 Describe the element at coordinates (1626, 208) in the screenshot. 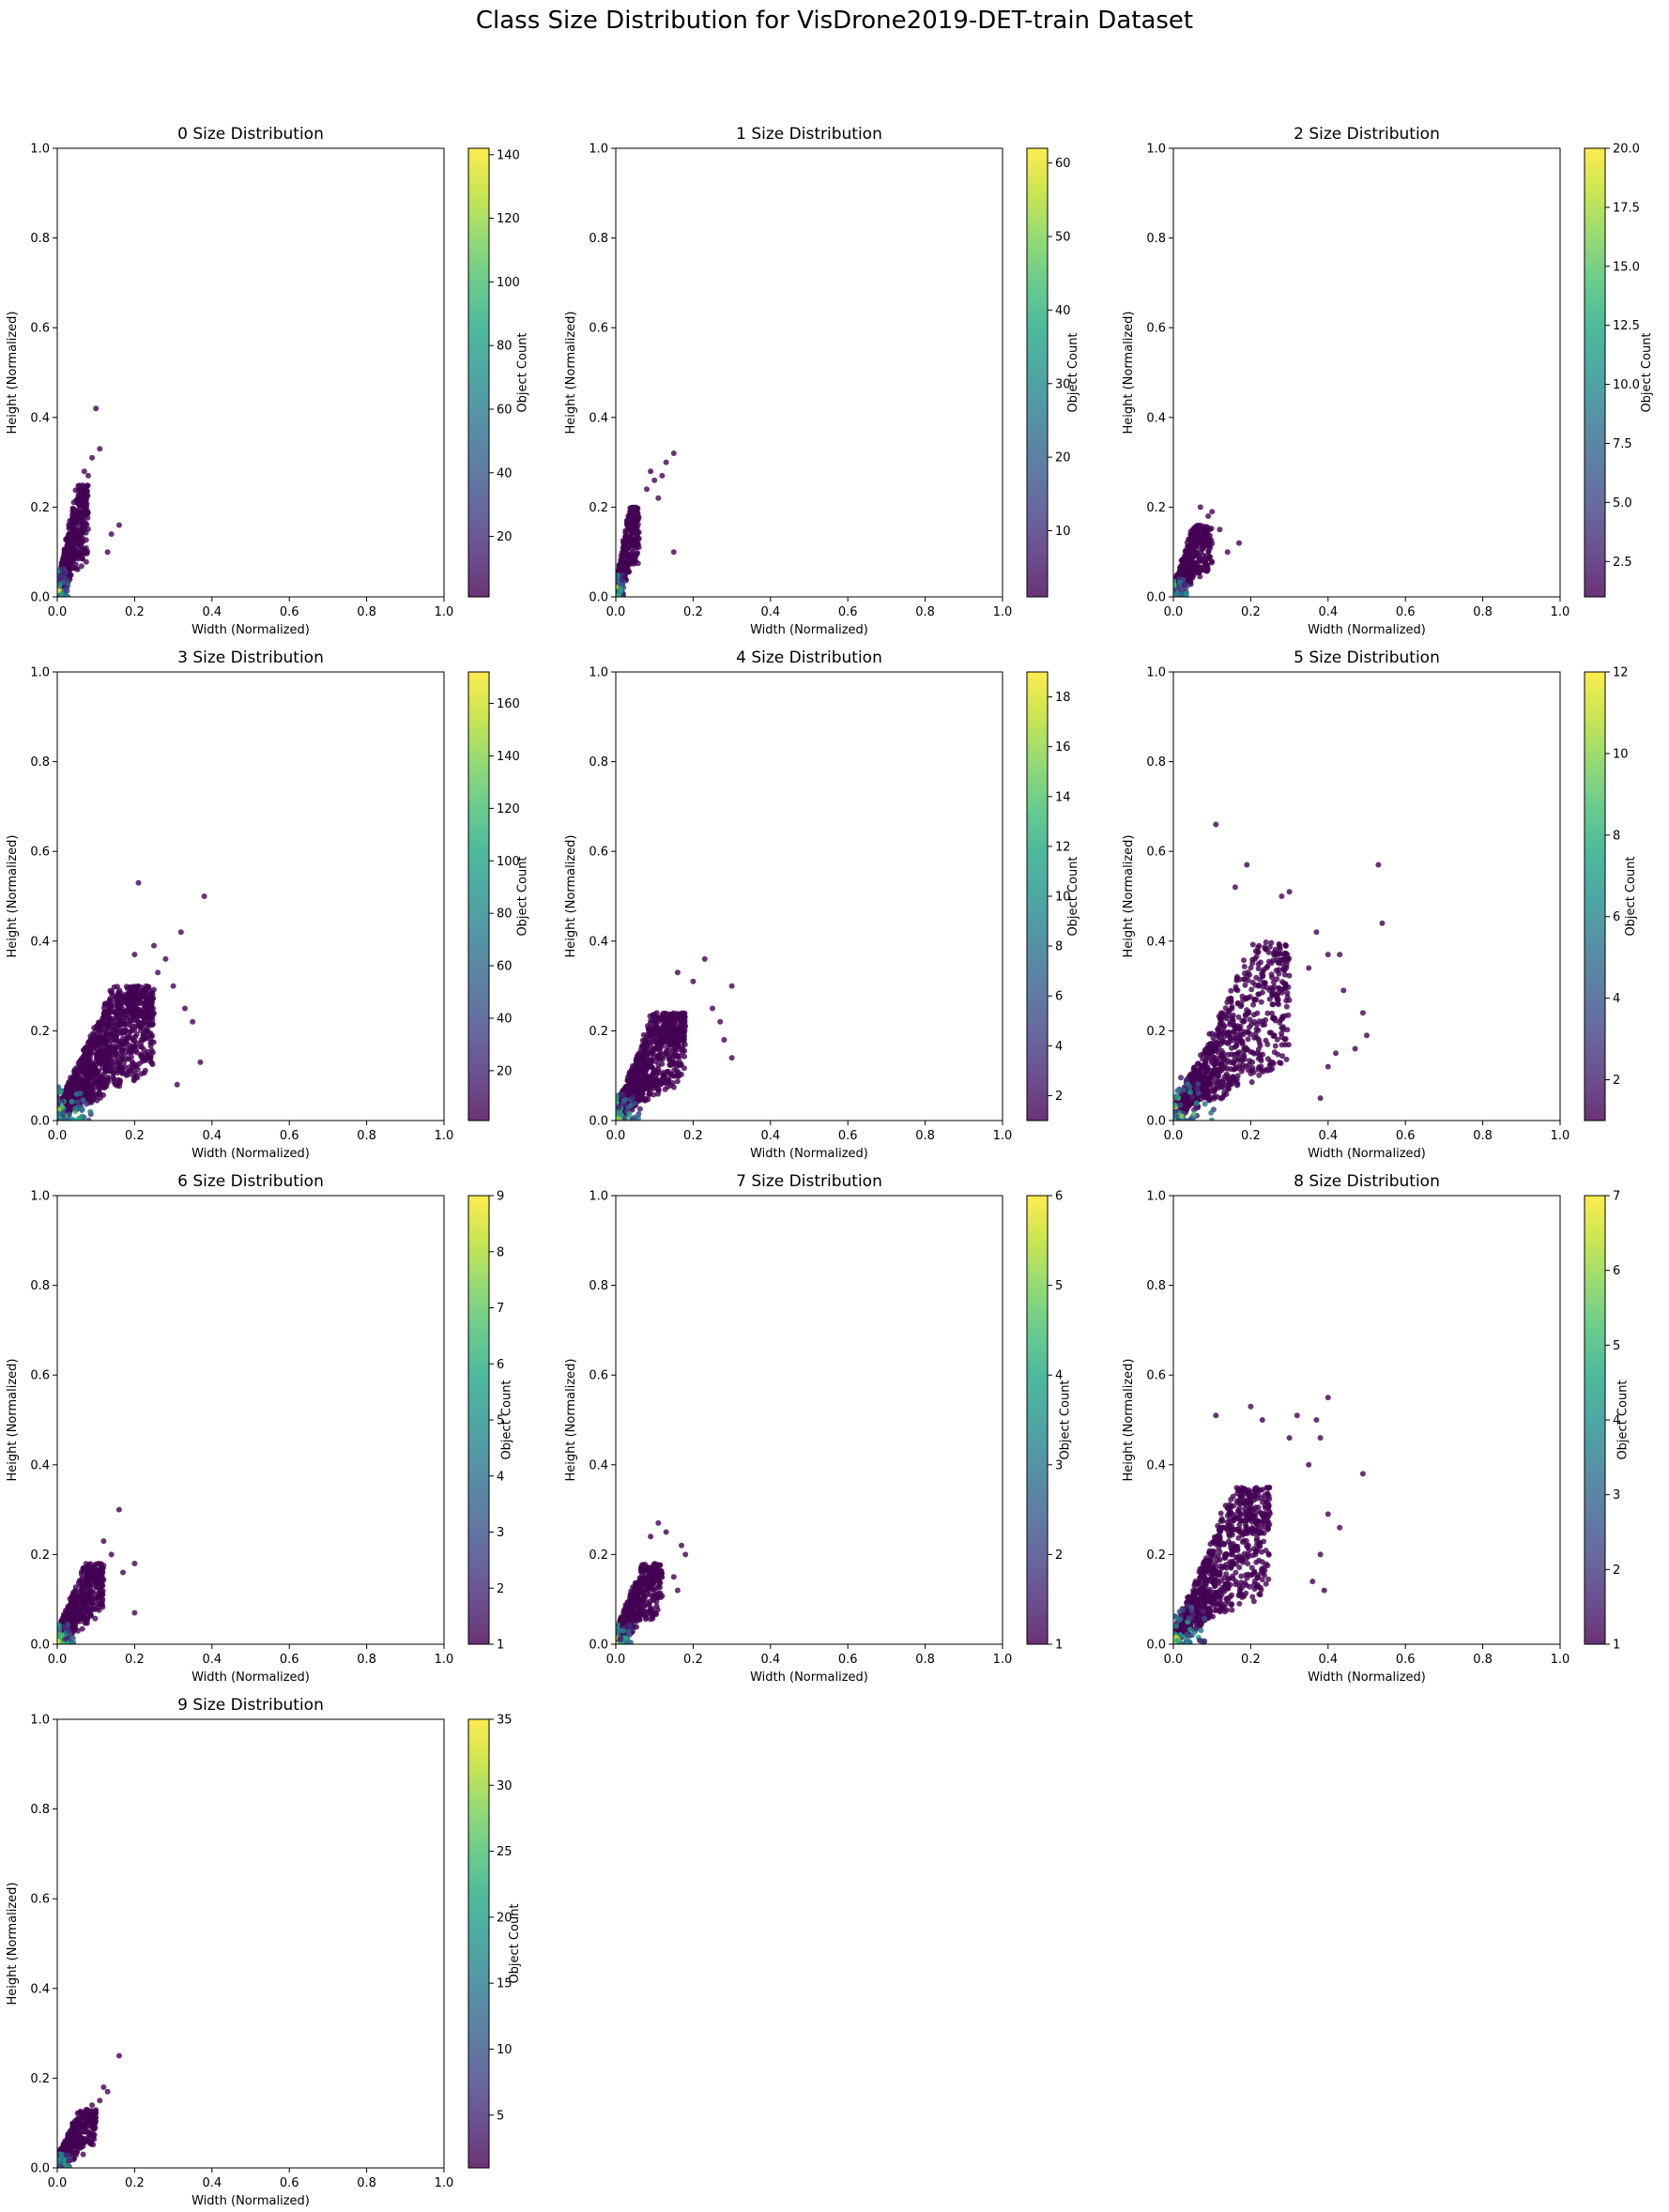

I see `colorbar-tick-label: 17.5` at that location.